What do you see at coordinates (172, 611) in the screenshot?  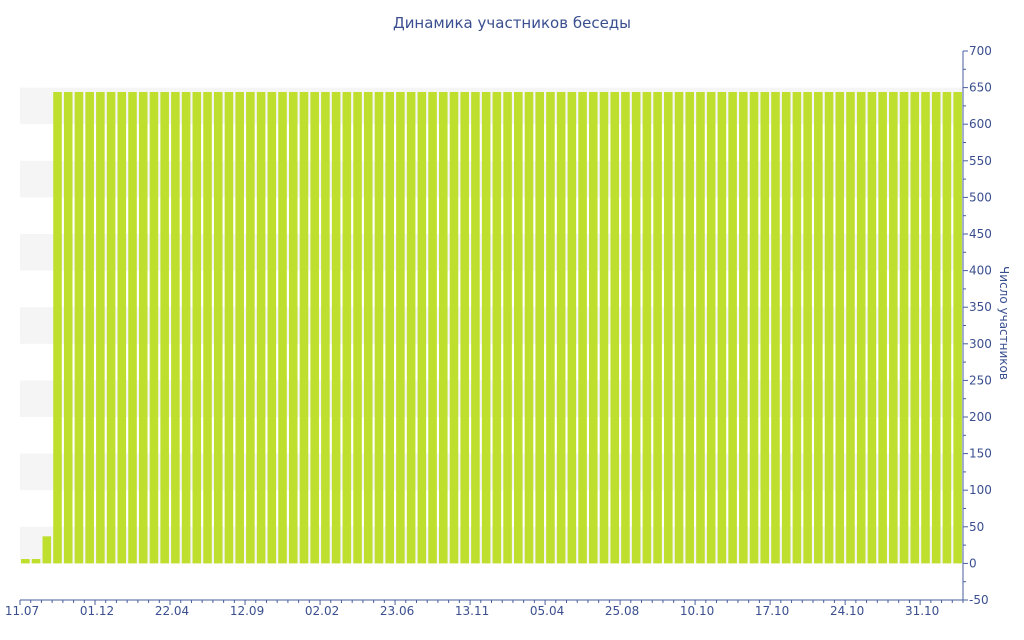 I see `x-tick-label: 22.04` at bounding box center [172, 611].